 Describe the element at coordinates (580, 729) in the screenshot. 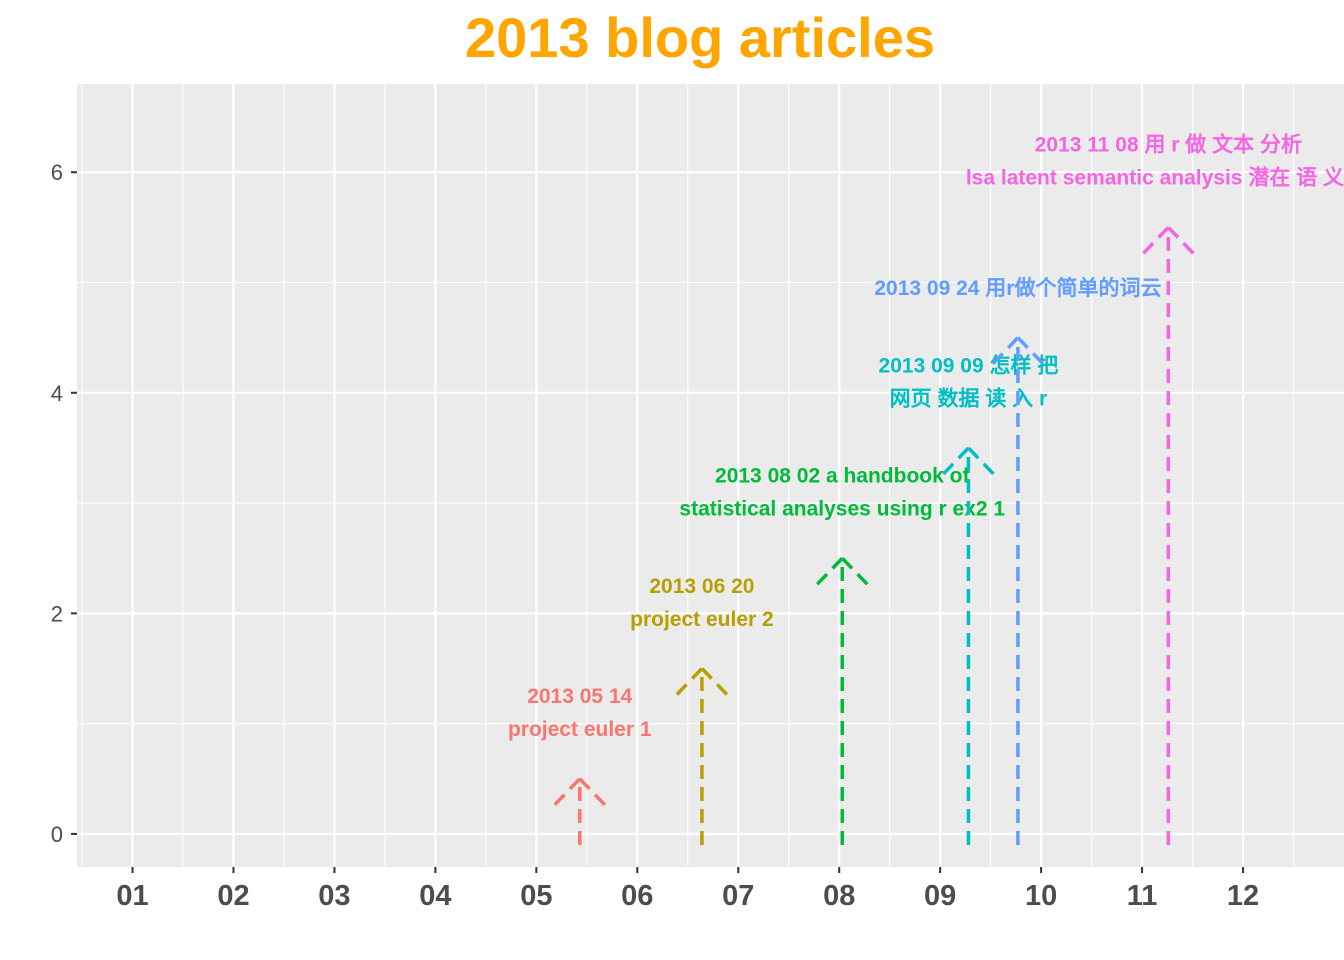

I see `article-label: project euler 1` at that location.